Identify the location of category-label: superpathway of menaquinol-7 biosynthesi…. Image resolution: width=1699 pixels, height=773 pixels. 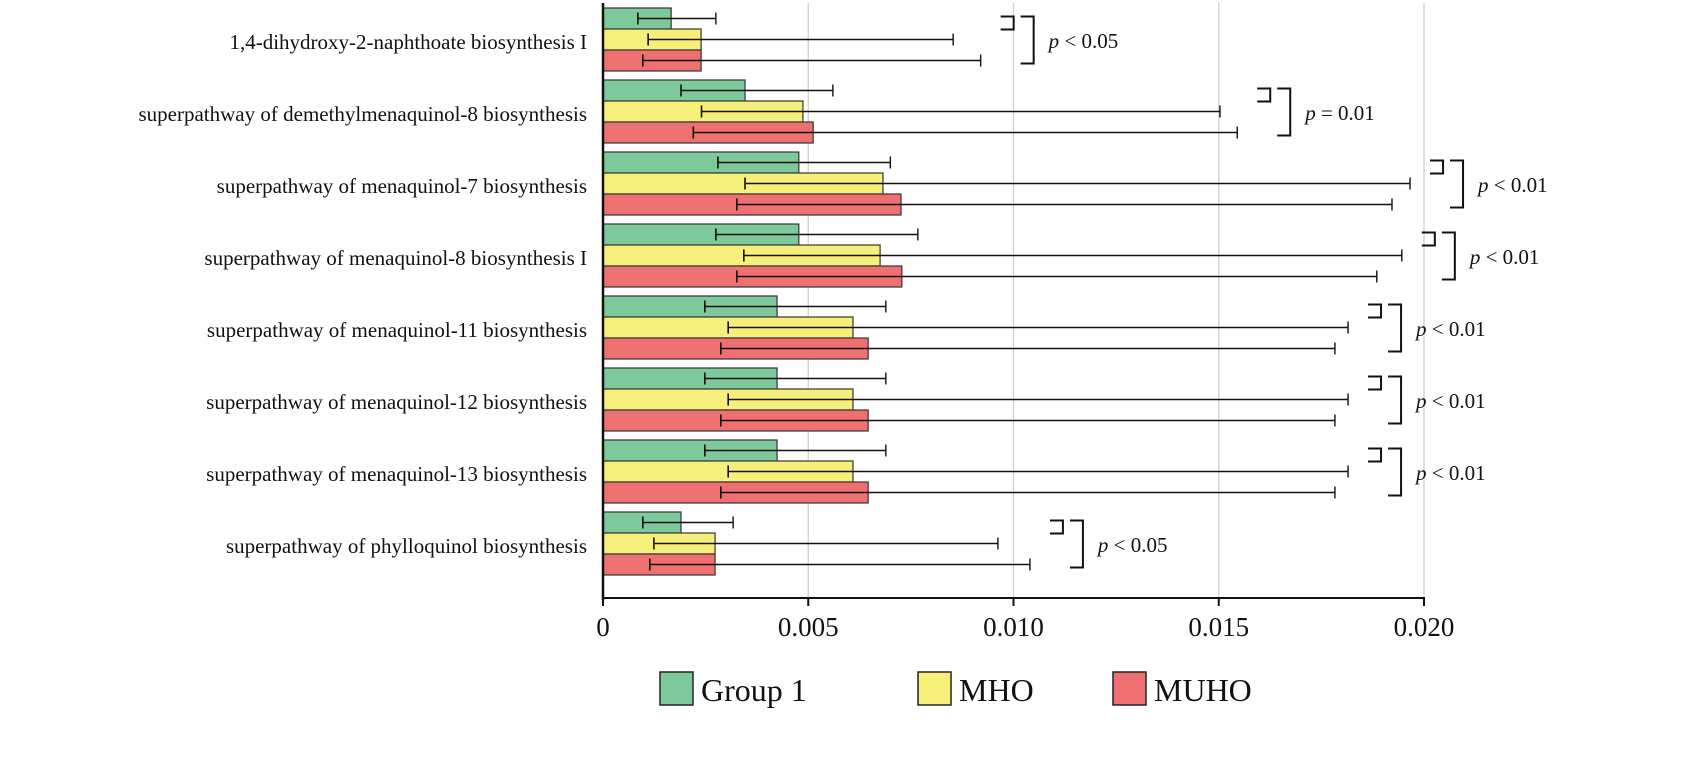
(402, 186).